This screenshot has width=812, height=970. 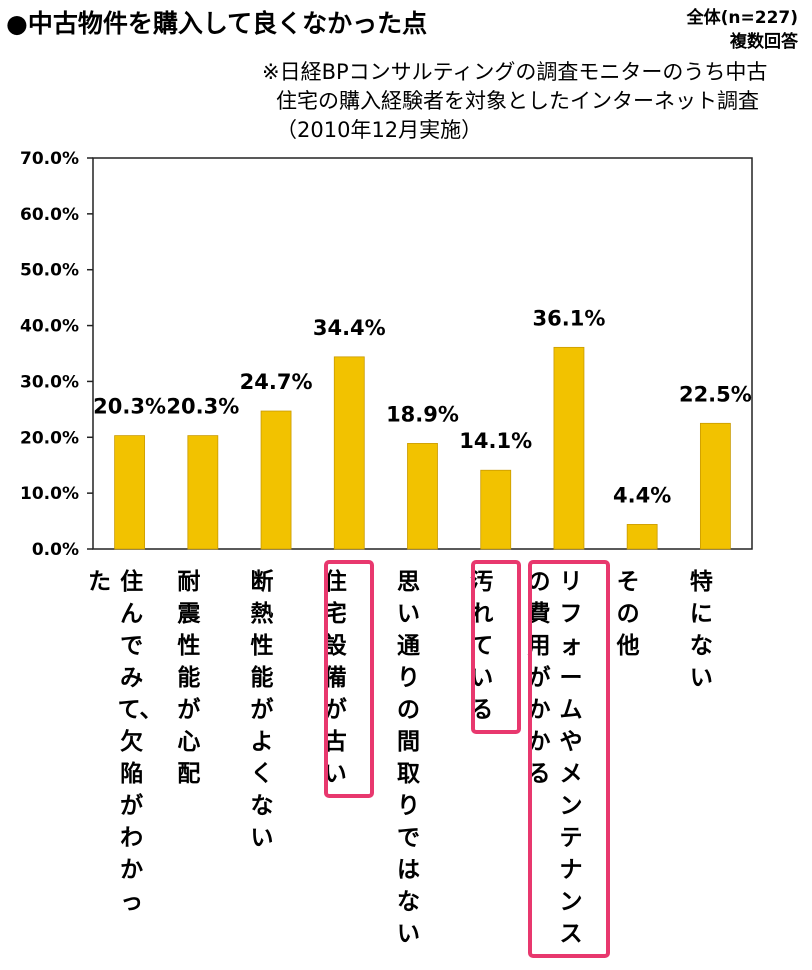 I want to click on category-label: の費用がかかる, so click(x=539, y=678).